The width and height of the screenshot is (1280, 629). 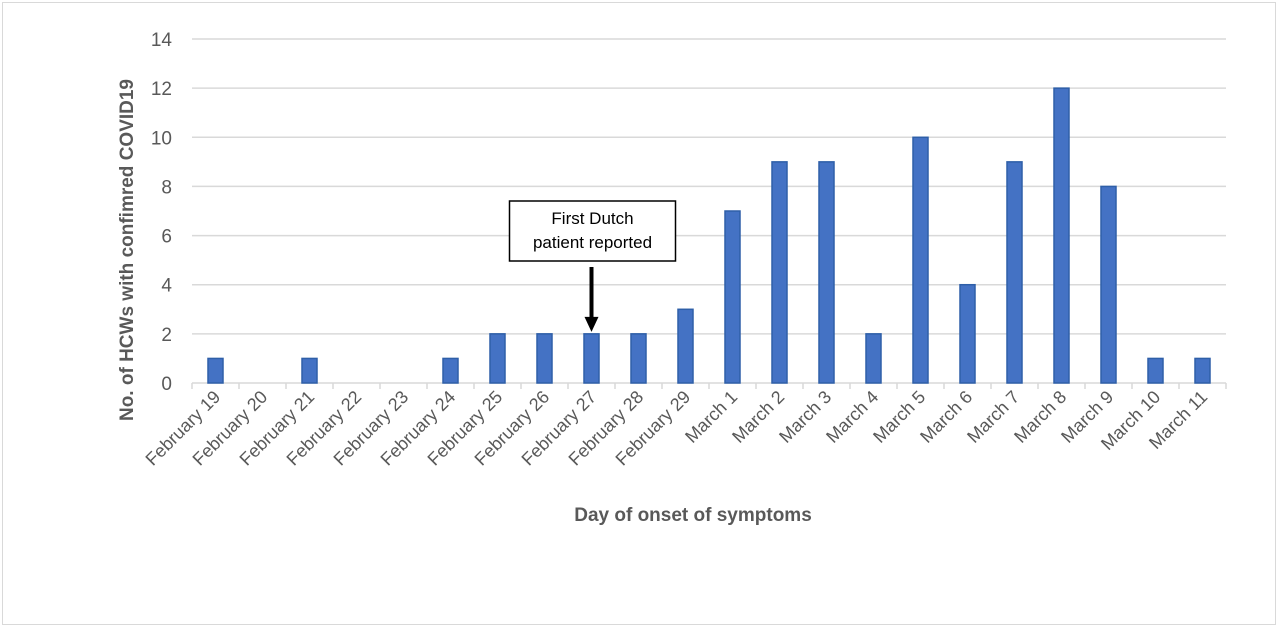 I want to click on y-tick-label: 14, so click(x=162, y=40).